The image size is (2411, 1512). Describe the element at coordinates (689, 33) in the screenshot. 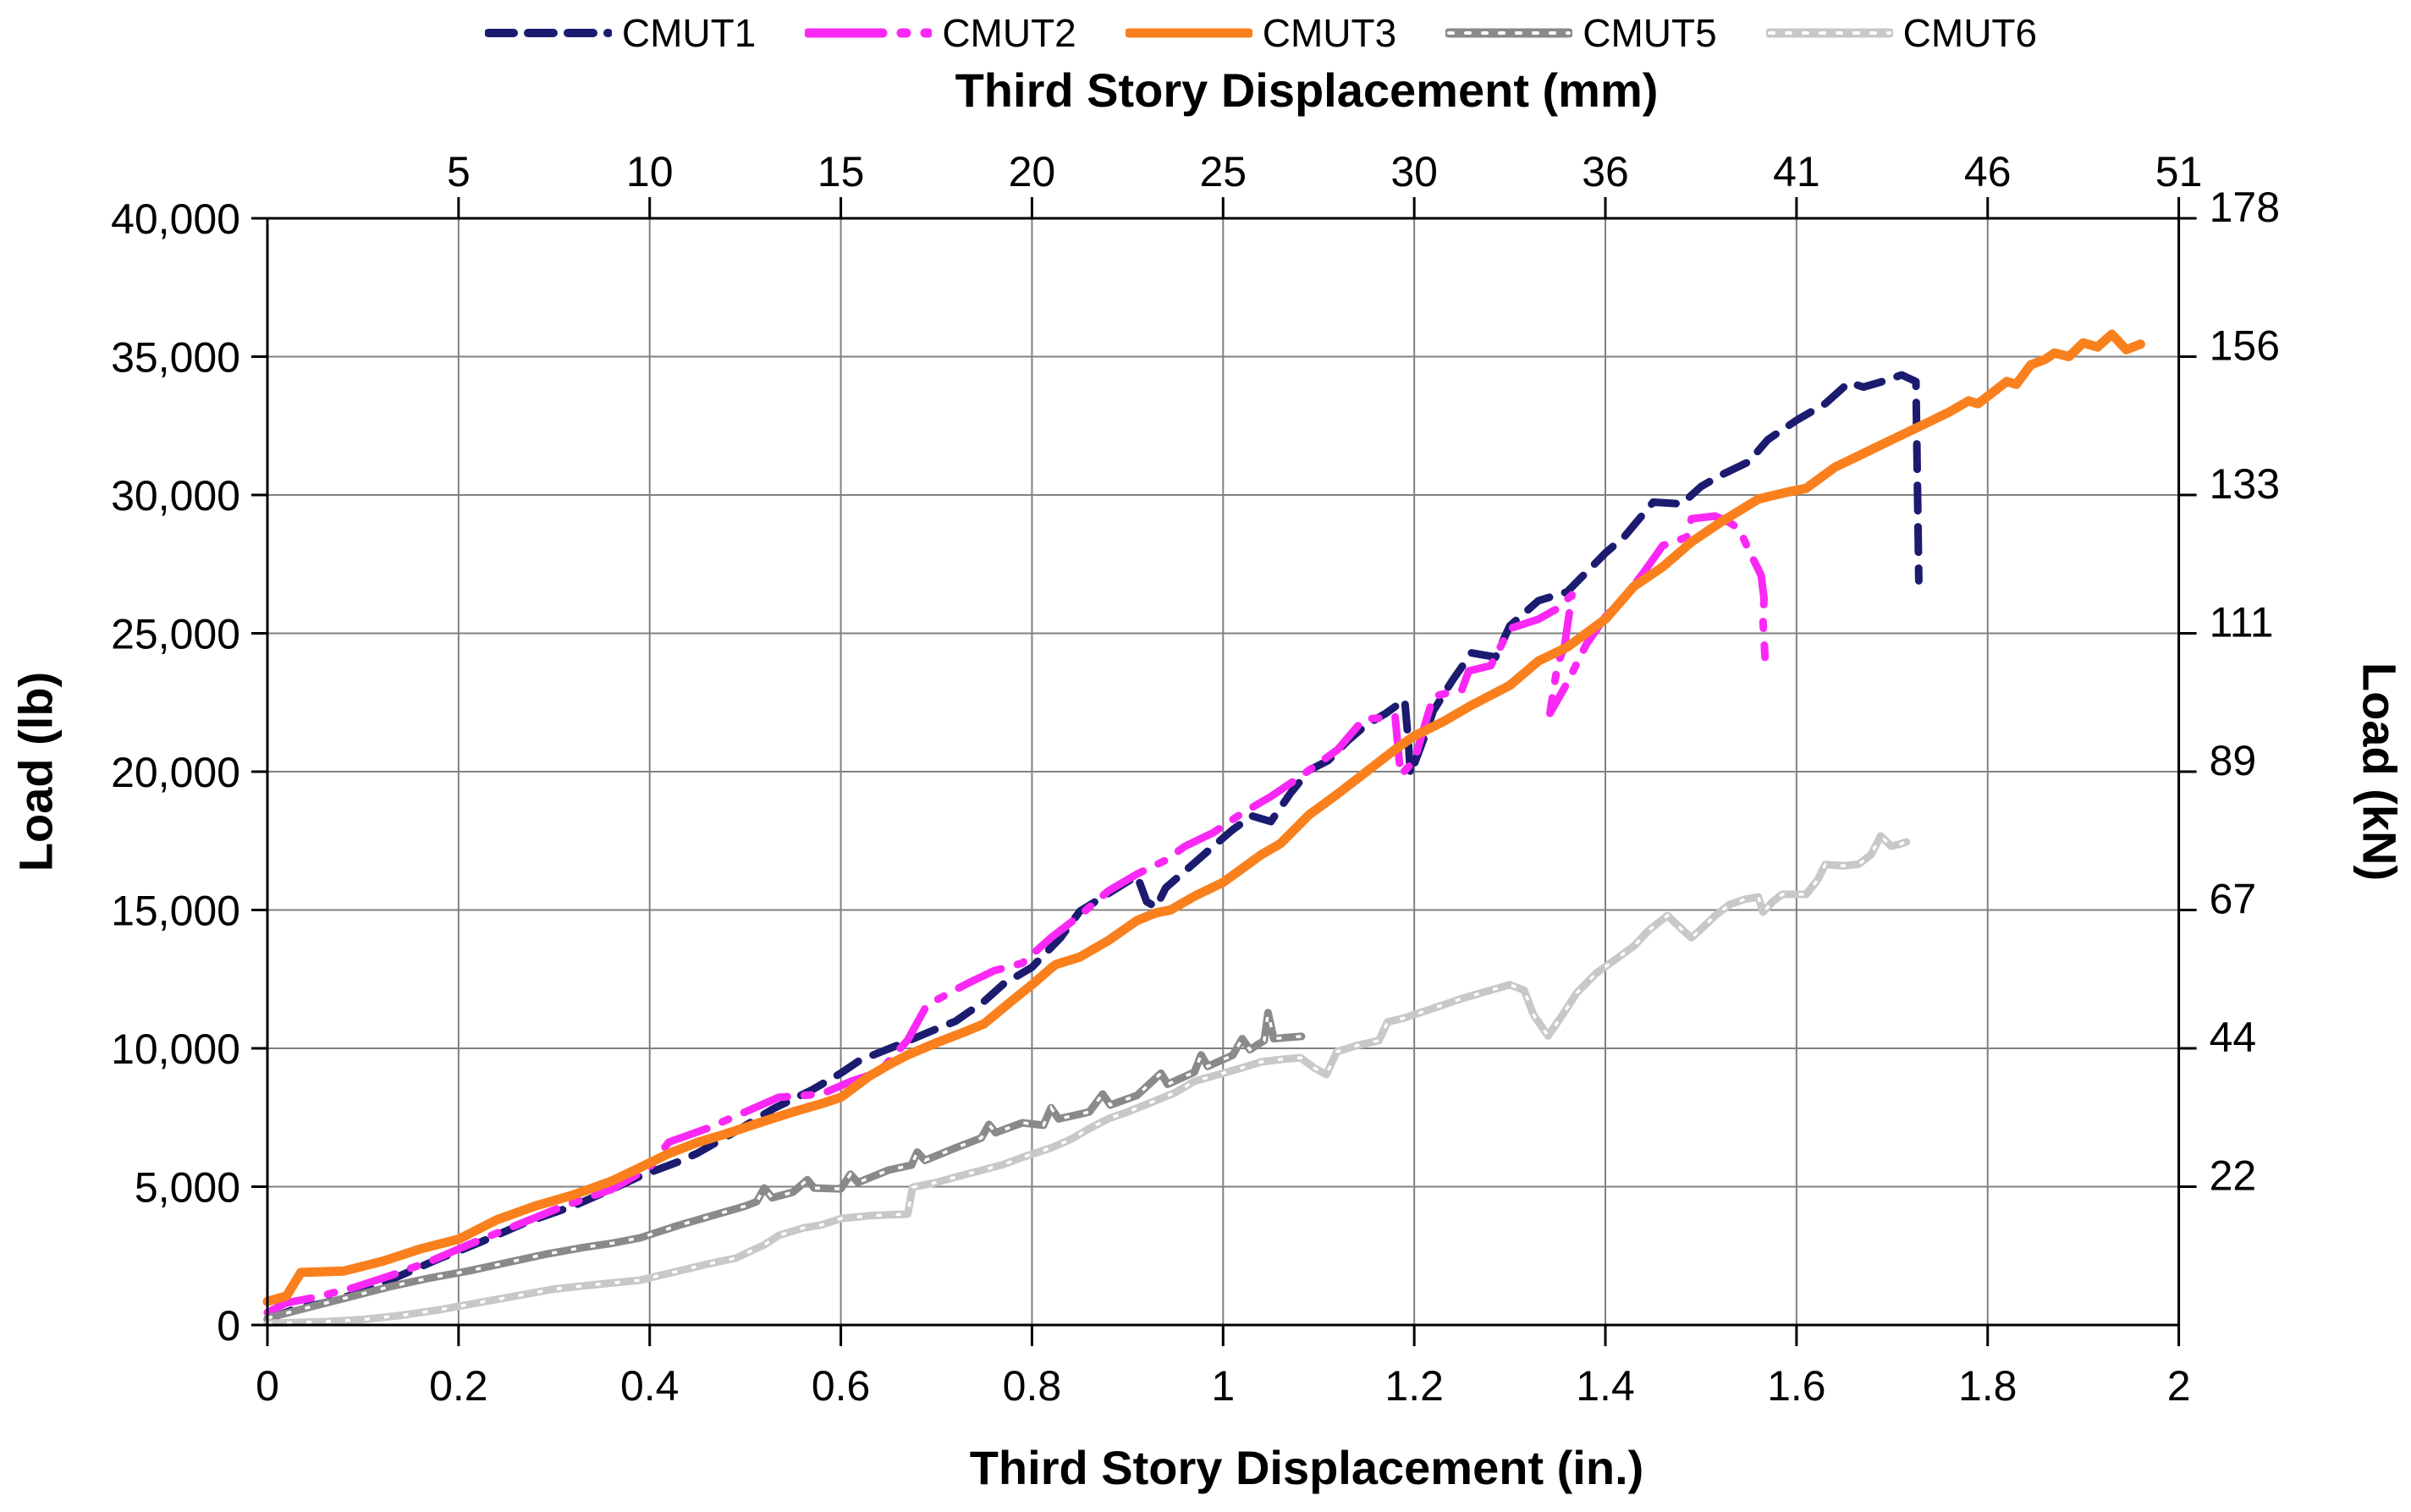

I see `legend-label: CMUT1` at that location.